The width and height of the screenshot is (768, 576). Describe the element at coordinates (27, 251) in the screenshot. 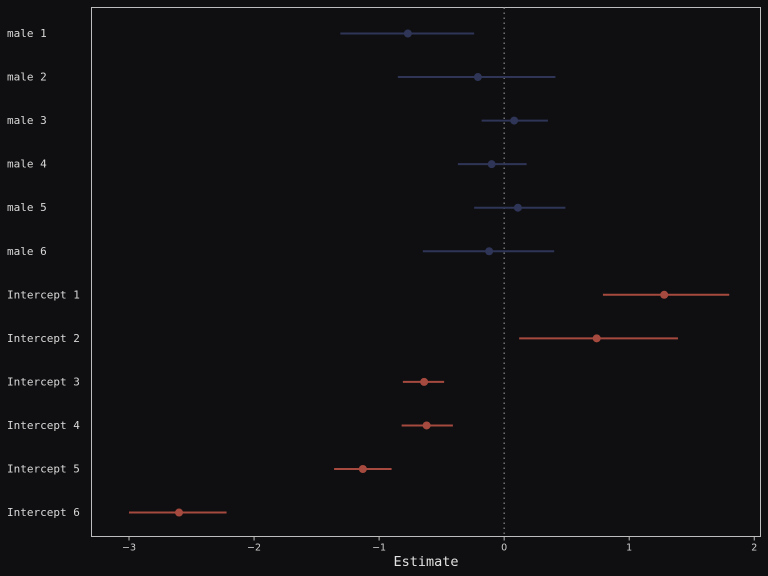

I see `row-label: male 6` at that location.